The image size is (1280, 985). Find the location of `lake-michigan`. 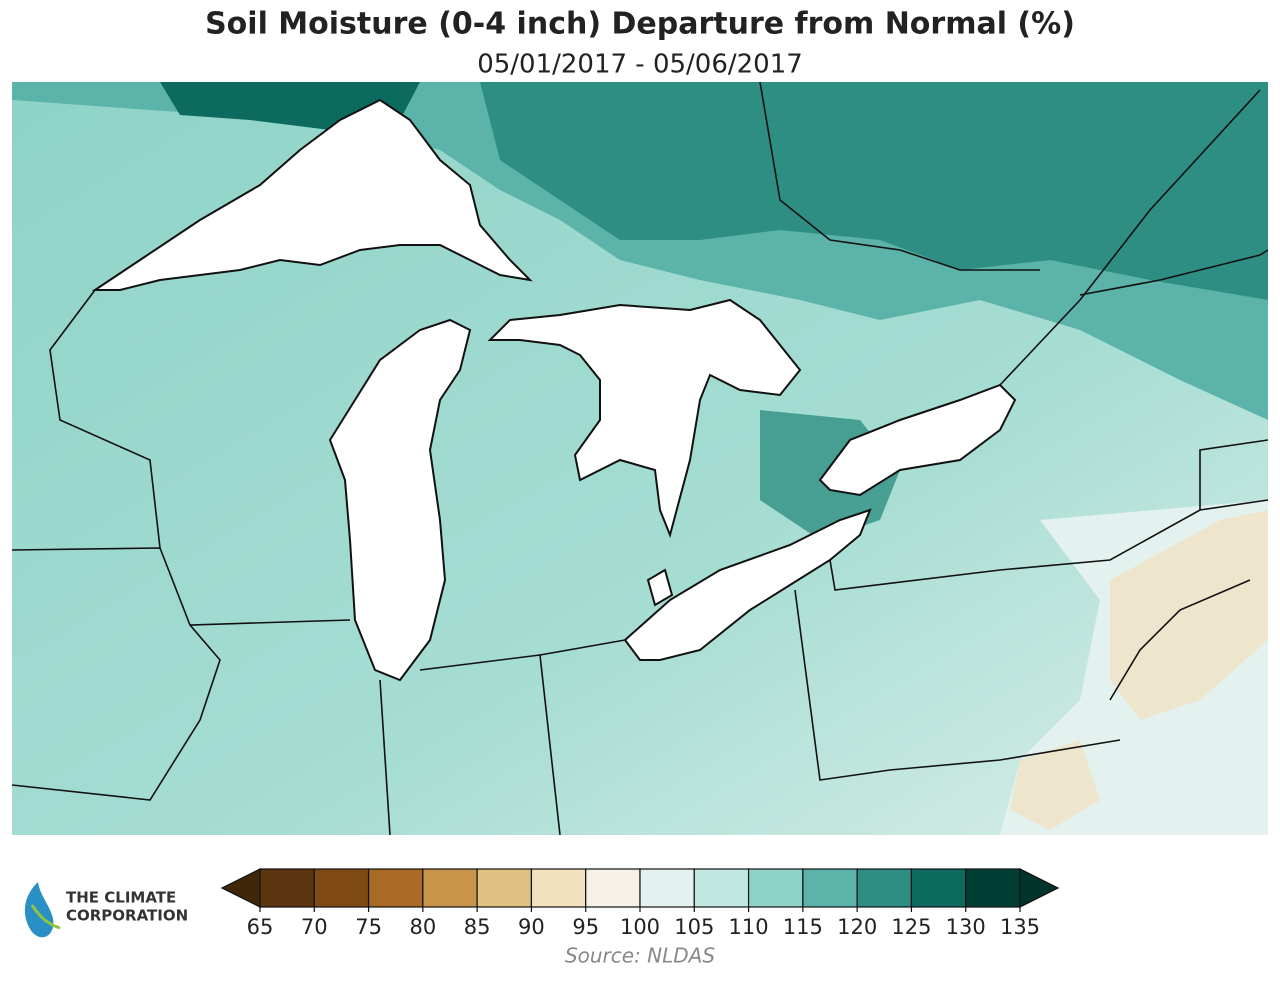

lake-michigan is located at coordinates (400, 500).